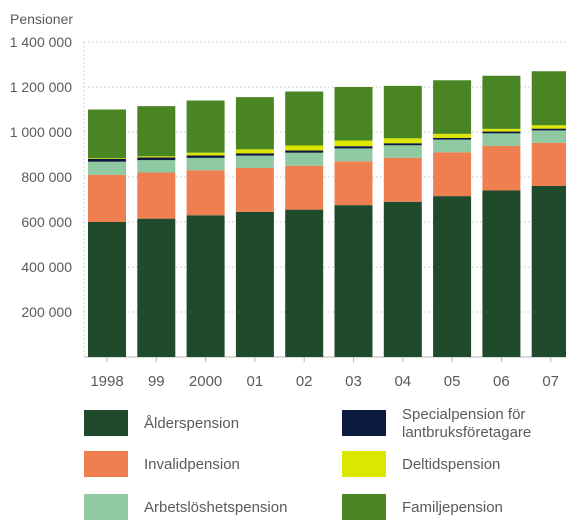 The width and height of the screenshot is (566, 520). Describe the element at coordinates (41, 132) in the screenshot. I see `y-tick-label: 1 000 000` at that location.